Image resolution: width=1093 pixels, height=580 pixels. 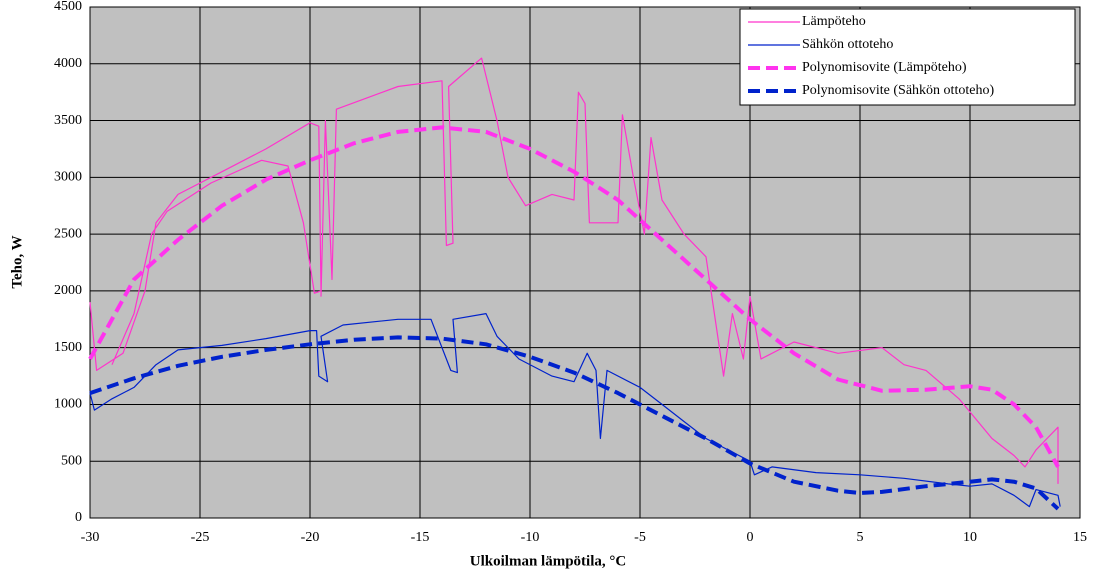 What do you see at coordinates (200, 537) in the screenshot?
I see `x-tick-label: -25` at bounding box center [200, 537].